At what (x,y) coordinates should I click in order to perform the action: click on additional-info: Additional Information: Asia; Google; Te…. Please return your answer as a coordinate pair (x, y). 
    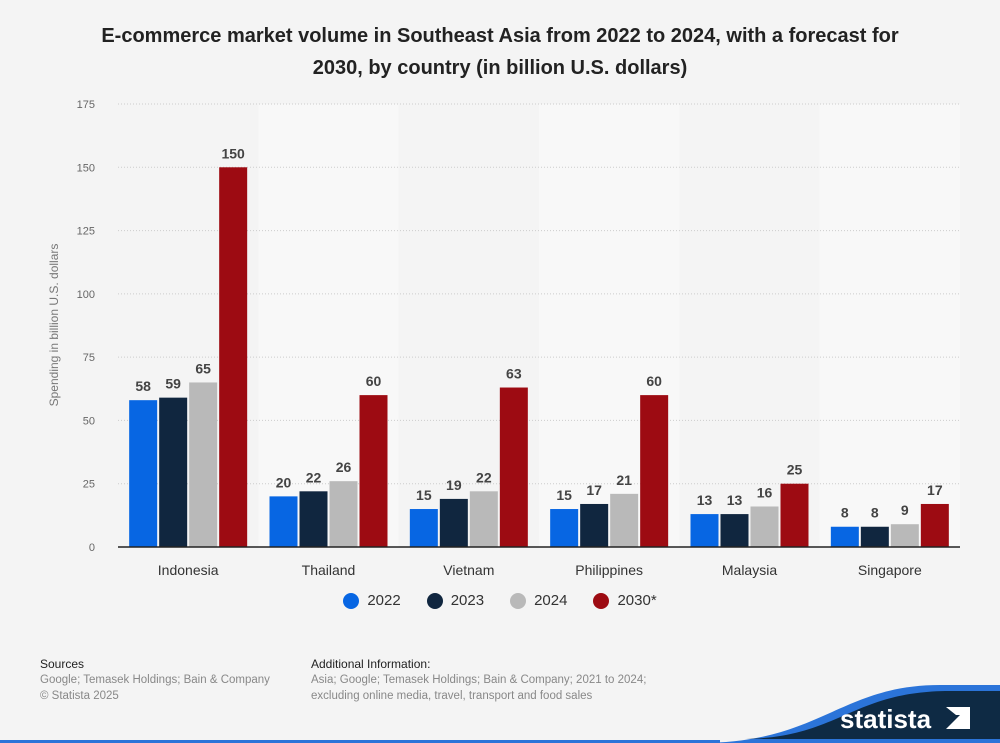
    Looking at the image, I should click on (478, 680).